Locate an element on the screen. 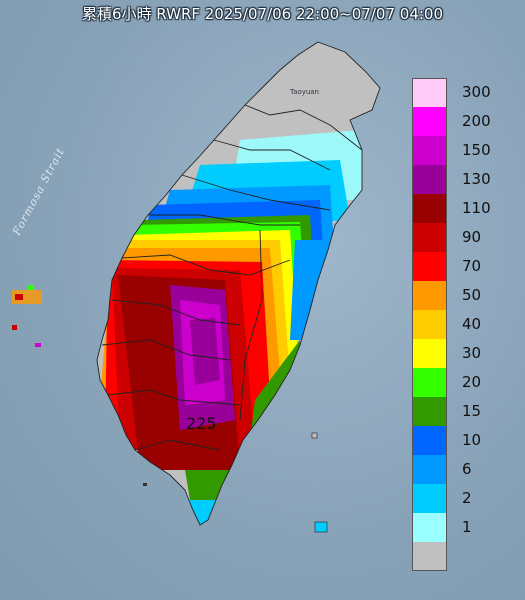 Image resolution: width=525 pixels, height=600 pixels. legend-label: 20 is located at coordinates (472, 382).